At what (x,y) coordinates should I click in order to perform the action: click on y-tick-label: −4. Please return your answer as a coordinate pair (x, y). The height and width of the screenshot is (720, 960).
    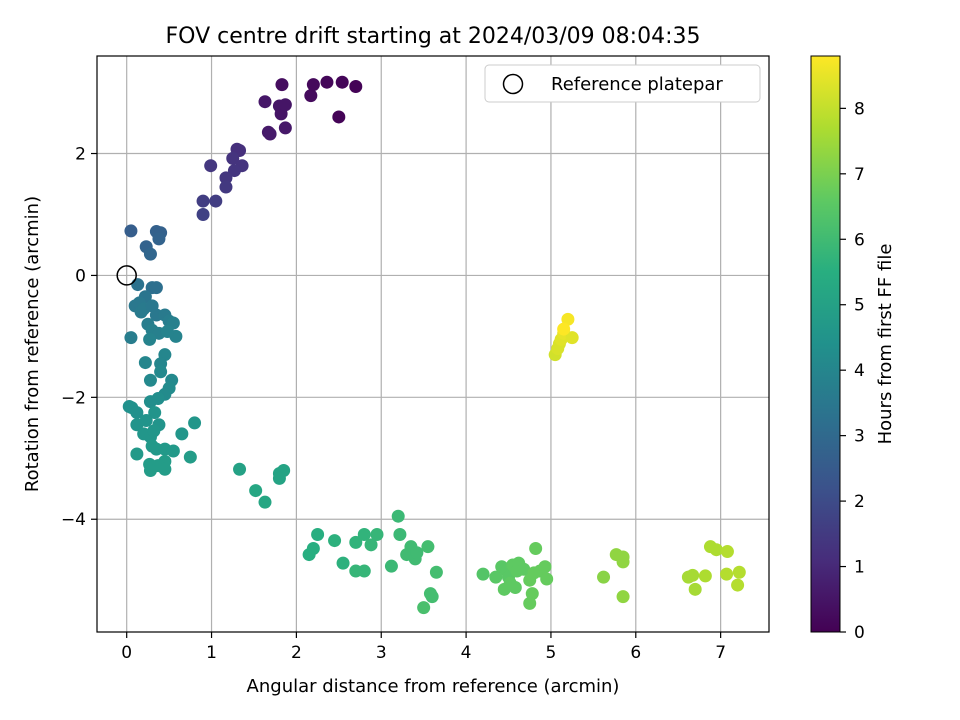
    Looking at the image, I should click on (73, 520).